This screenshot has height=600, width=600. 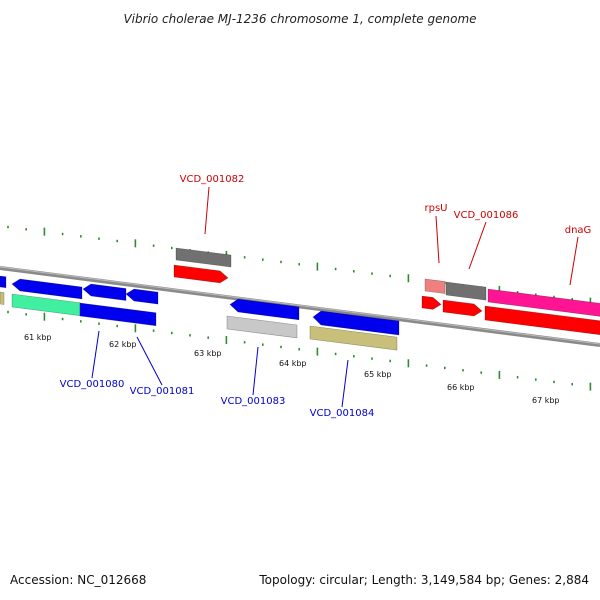 I want to click on gene-label: VCD_001084, so click(x=342, y=413).